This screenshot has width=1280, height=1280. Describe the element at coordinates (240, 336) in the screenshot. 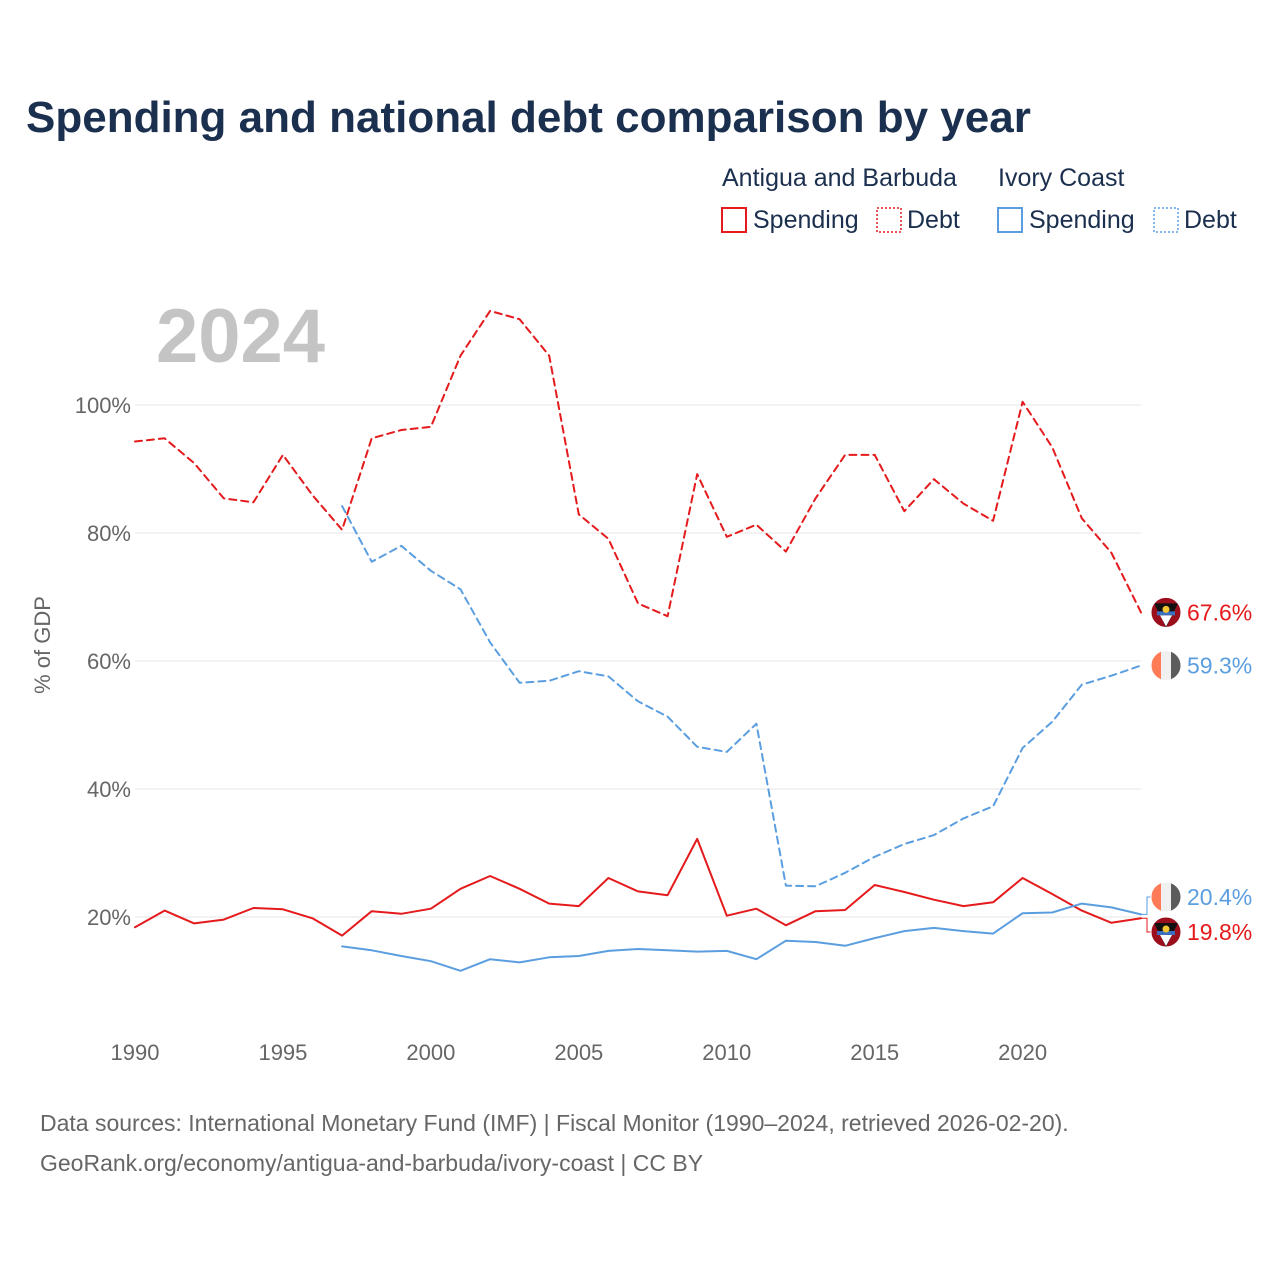

I see `current-year-label: 2024` at that location.